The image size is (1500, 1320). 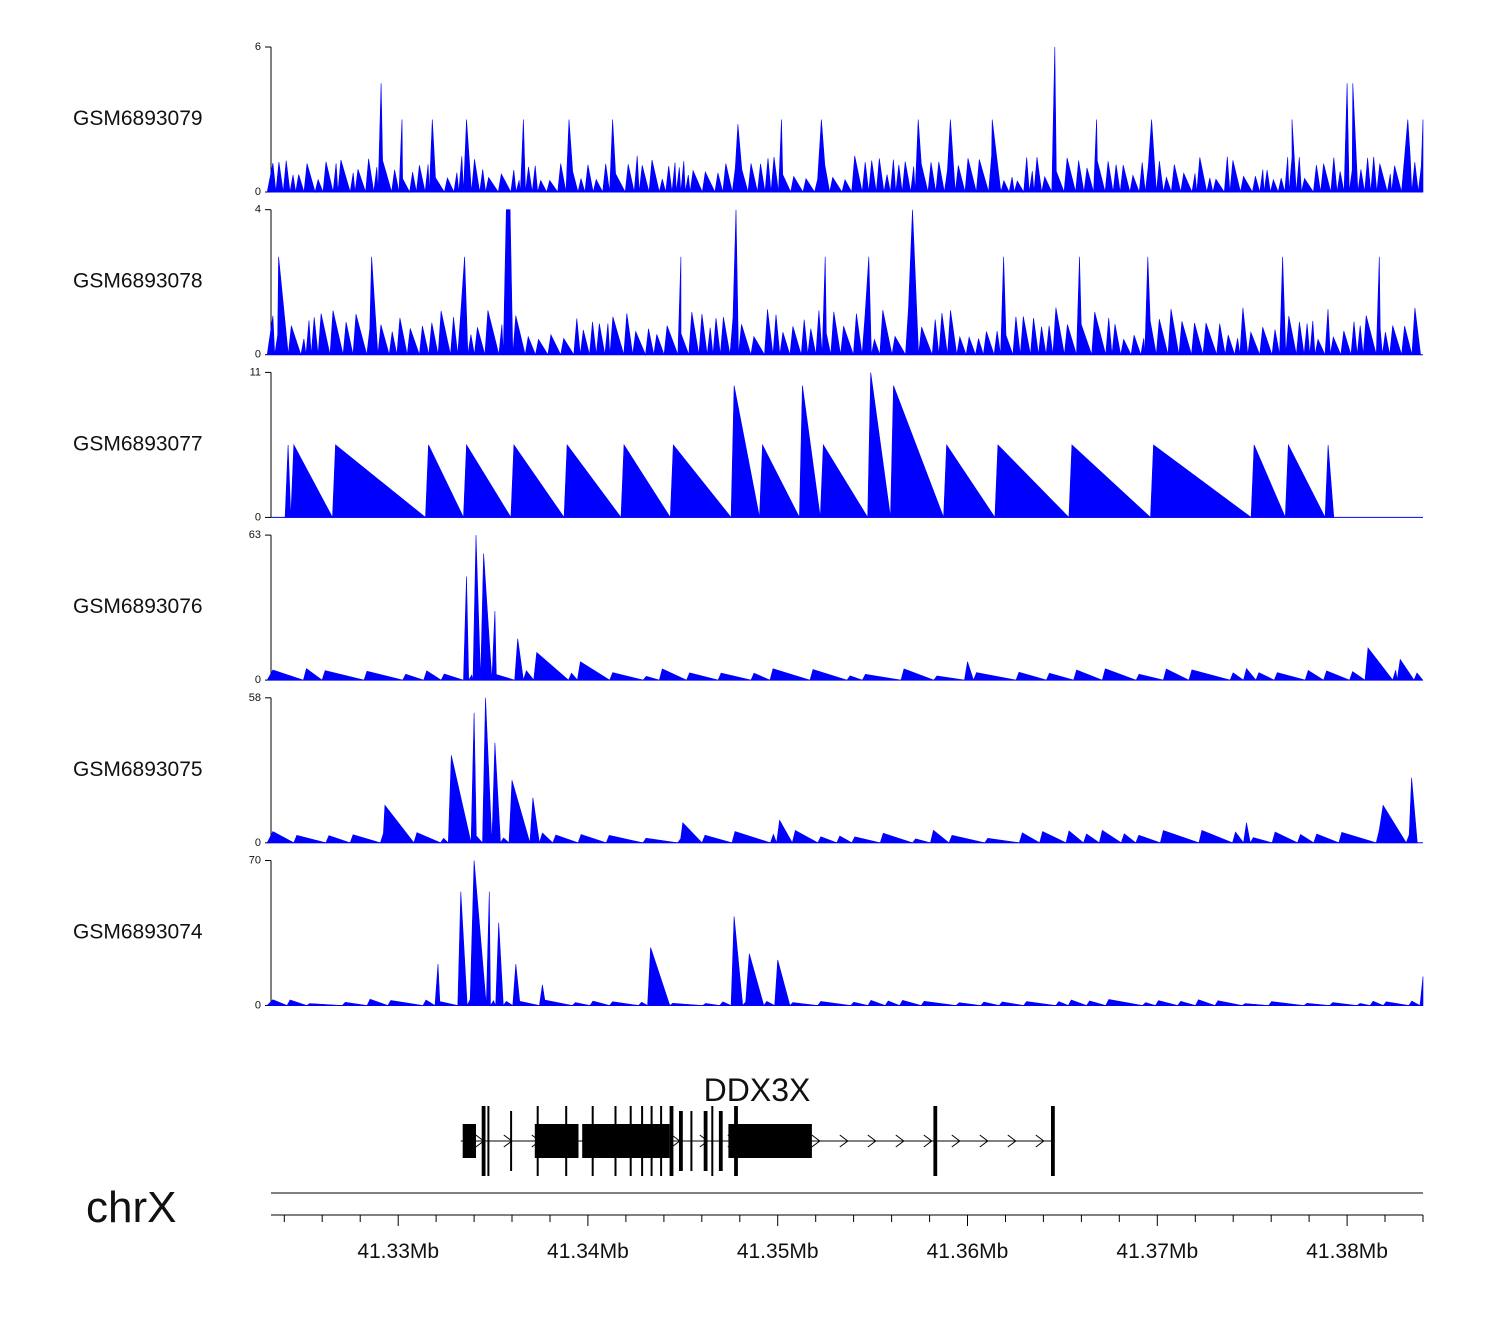 I want to click on track-label: GSM6893076, so click(x=138, y=606).